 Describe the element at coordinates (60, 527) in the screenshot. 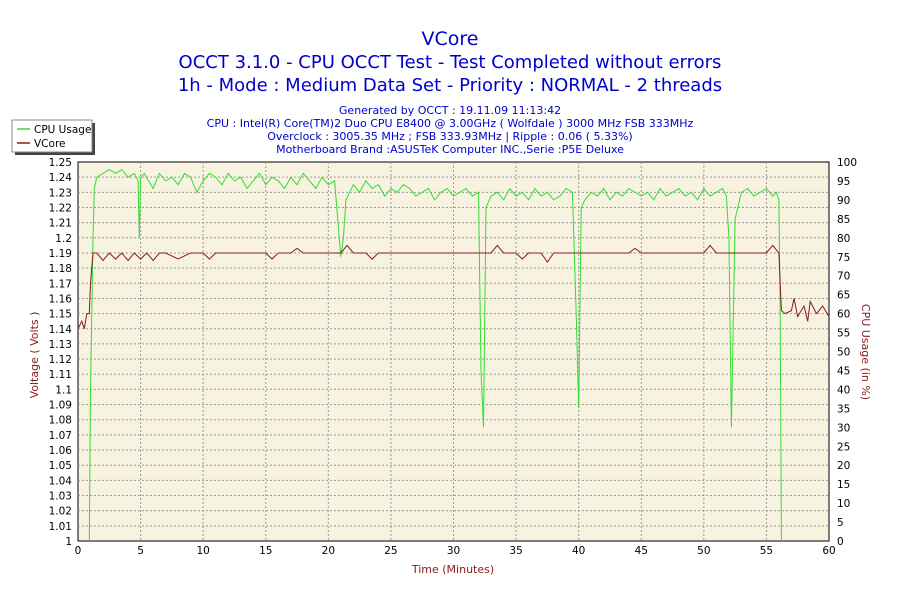

I see `y-left-tick-label: 1.01` at that location.